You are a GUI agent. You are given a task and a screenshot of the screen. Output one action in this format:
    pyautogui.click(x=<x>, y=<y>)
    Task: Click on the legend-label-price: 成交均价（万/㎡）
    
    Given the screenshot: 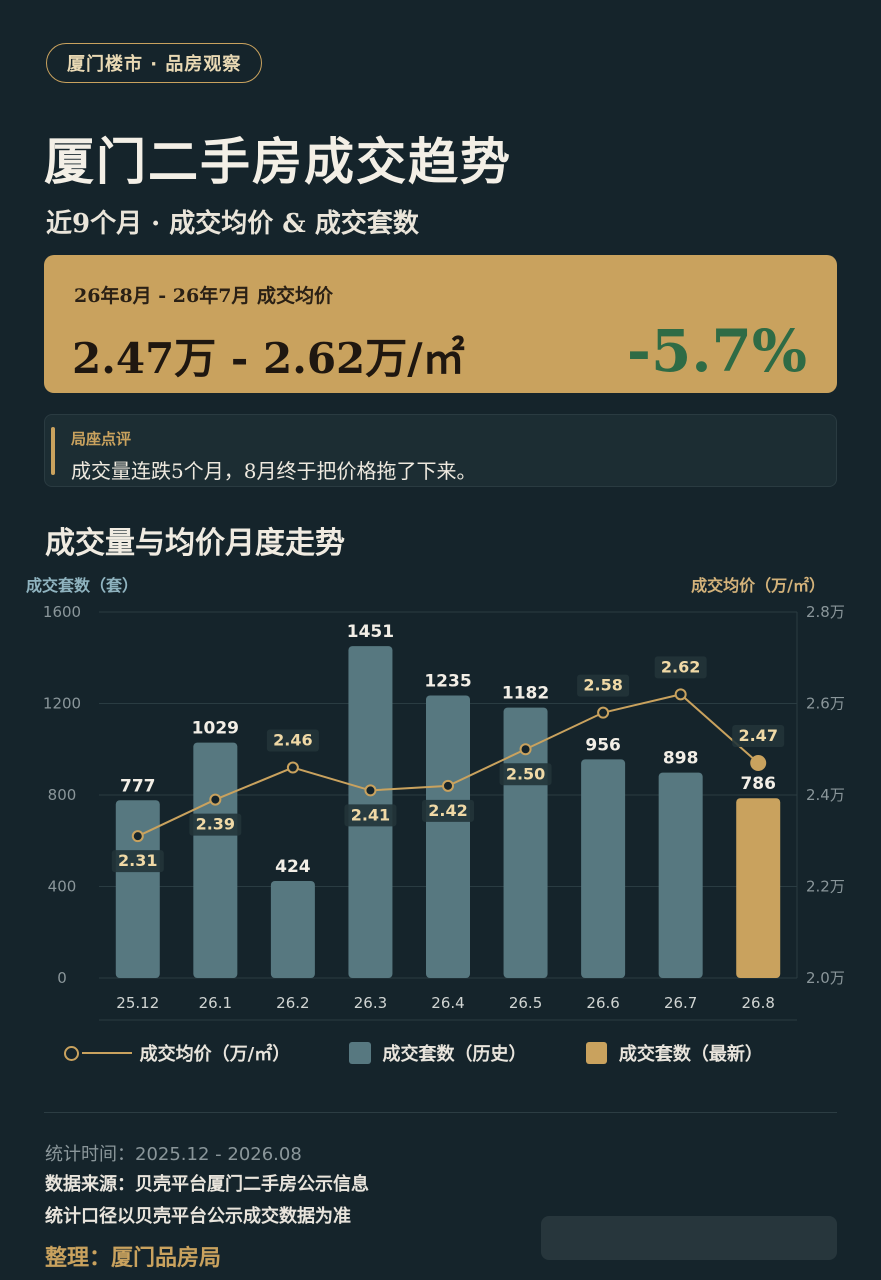 What is the action you would take?
    pyautogui.click(x=215, y=1054)
    